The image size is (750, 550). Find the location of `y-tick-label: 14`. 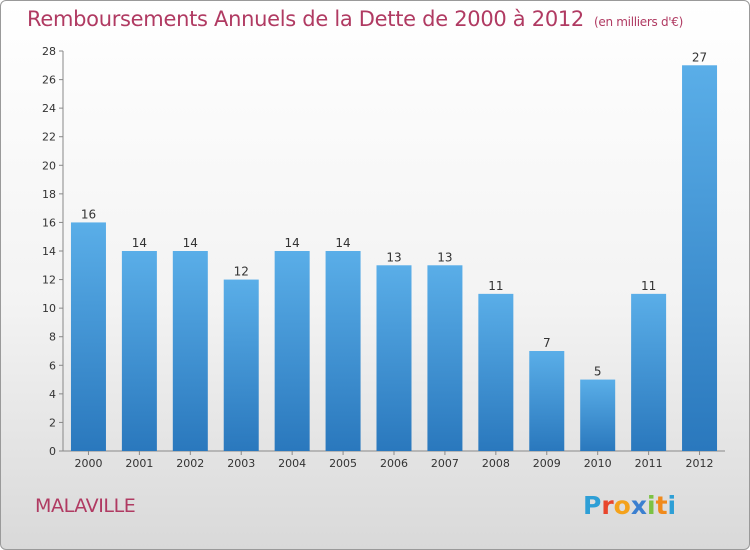

y-tick-label: 14 is located at coordinates (49, 251).